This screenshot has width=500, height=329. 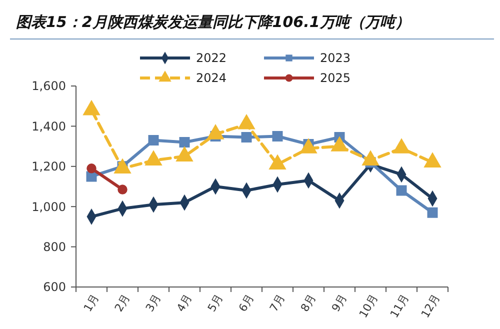 What do you see at coordinates (91, 303) in the screenshot?
I see `x-tick-label: 1月` at bounding box center [91, 303].